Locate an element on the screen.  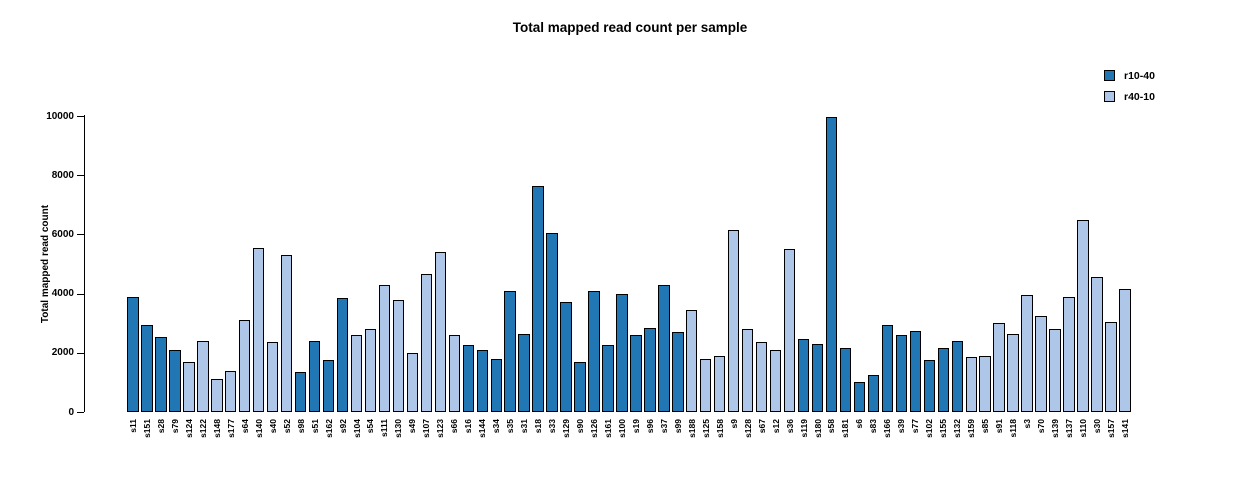
bar-s102 is located at coordinates (929, 386).